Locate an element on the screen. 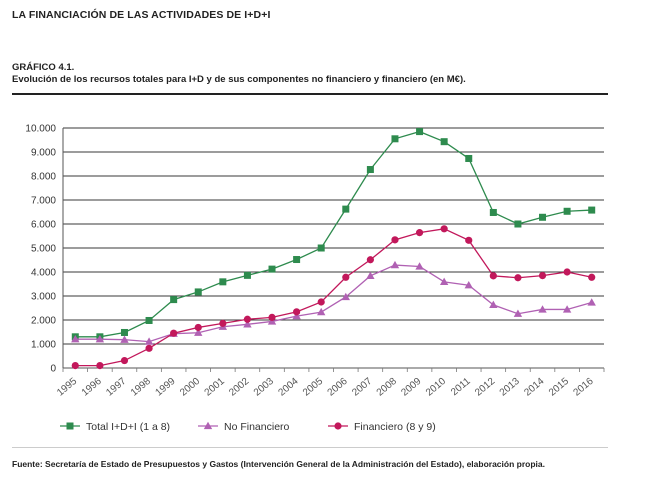 This screenshot has height=481, width=646. x-tick-label: 2010 is located at coordinates (436, 387).